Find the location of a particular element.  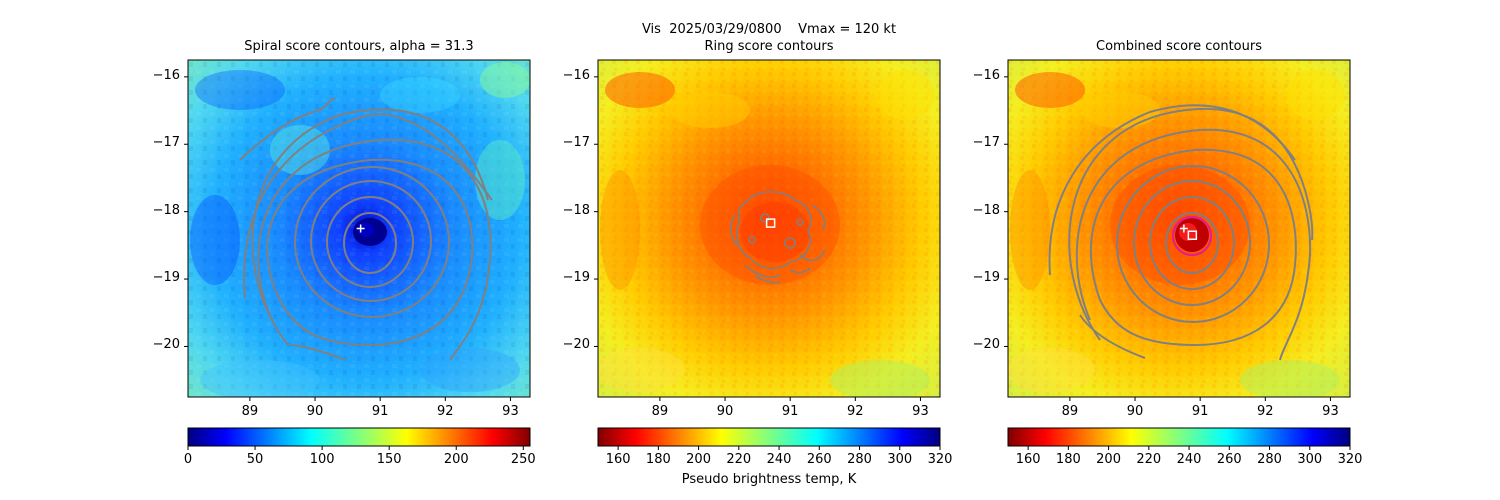

combined-ytick-label: −16 is located at coordinates (986, 75).